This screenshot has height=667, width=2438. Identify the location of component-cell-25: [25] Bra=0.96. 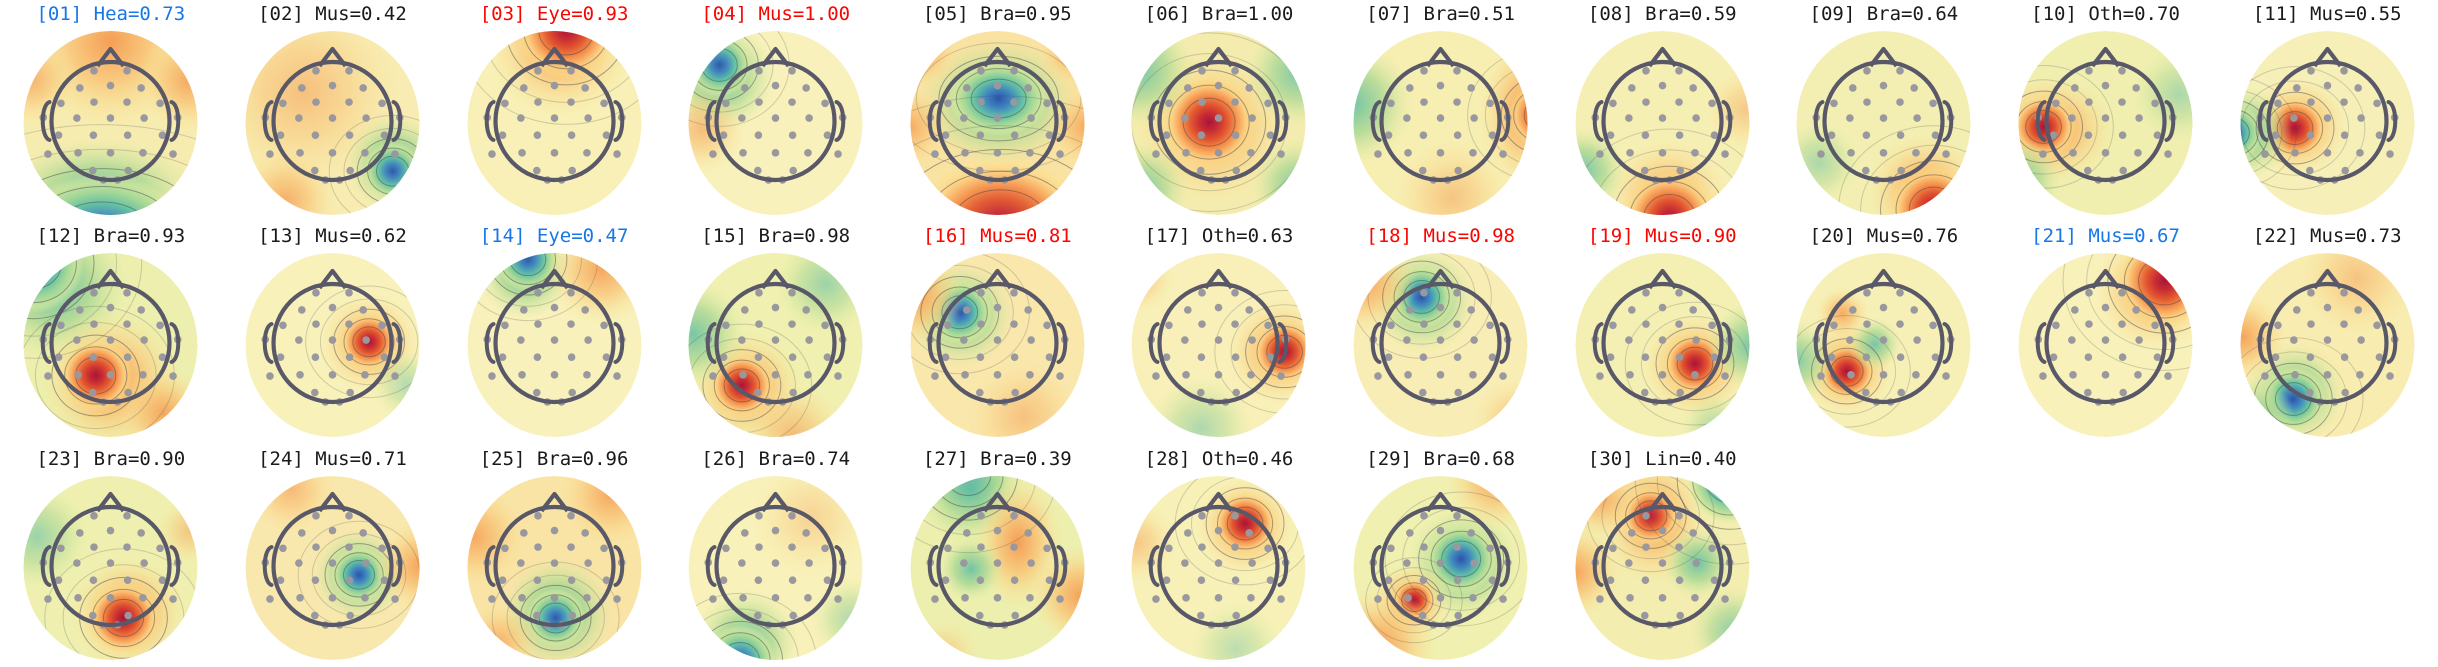
(554, 556).